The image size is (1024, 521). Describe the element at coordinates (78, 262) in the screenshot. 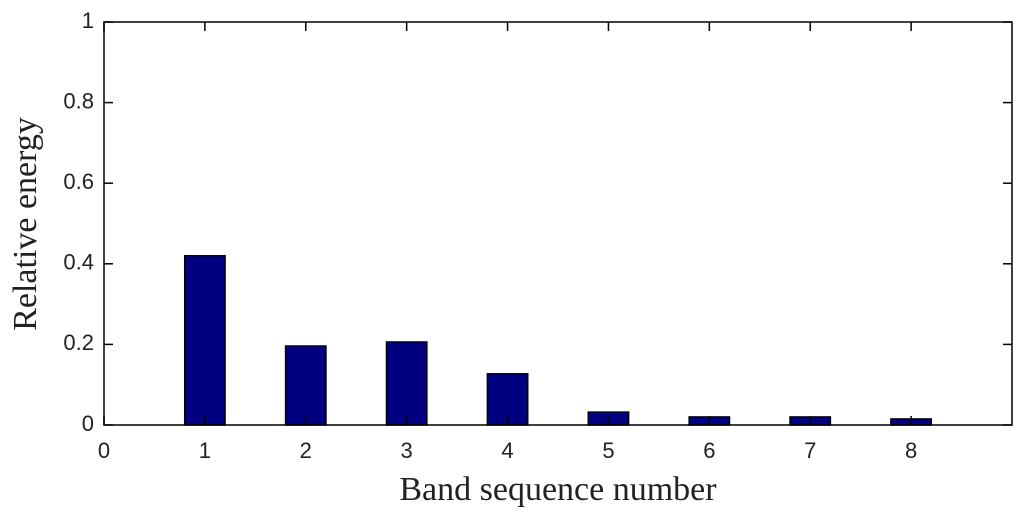

I see `y-tick-label: 0.4` at that location.